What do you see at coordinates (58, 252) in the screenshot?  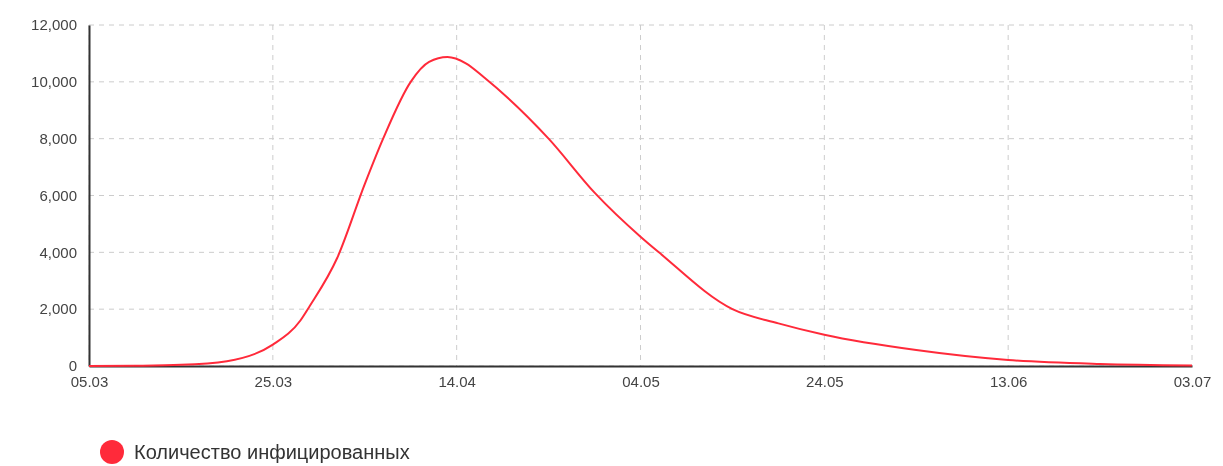 I see `y-tick-label: 4,000` at bounding box center [58, 252].